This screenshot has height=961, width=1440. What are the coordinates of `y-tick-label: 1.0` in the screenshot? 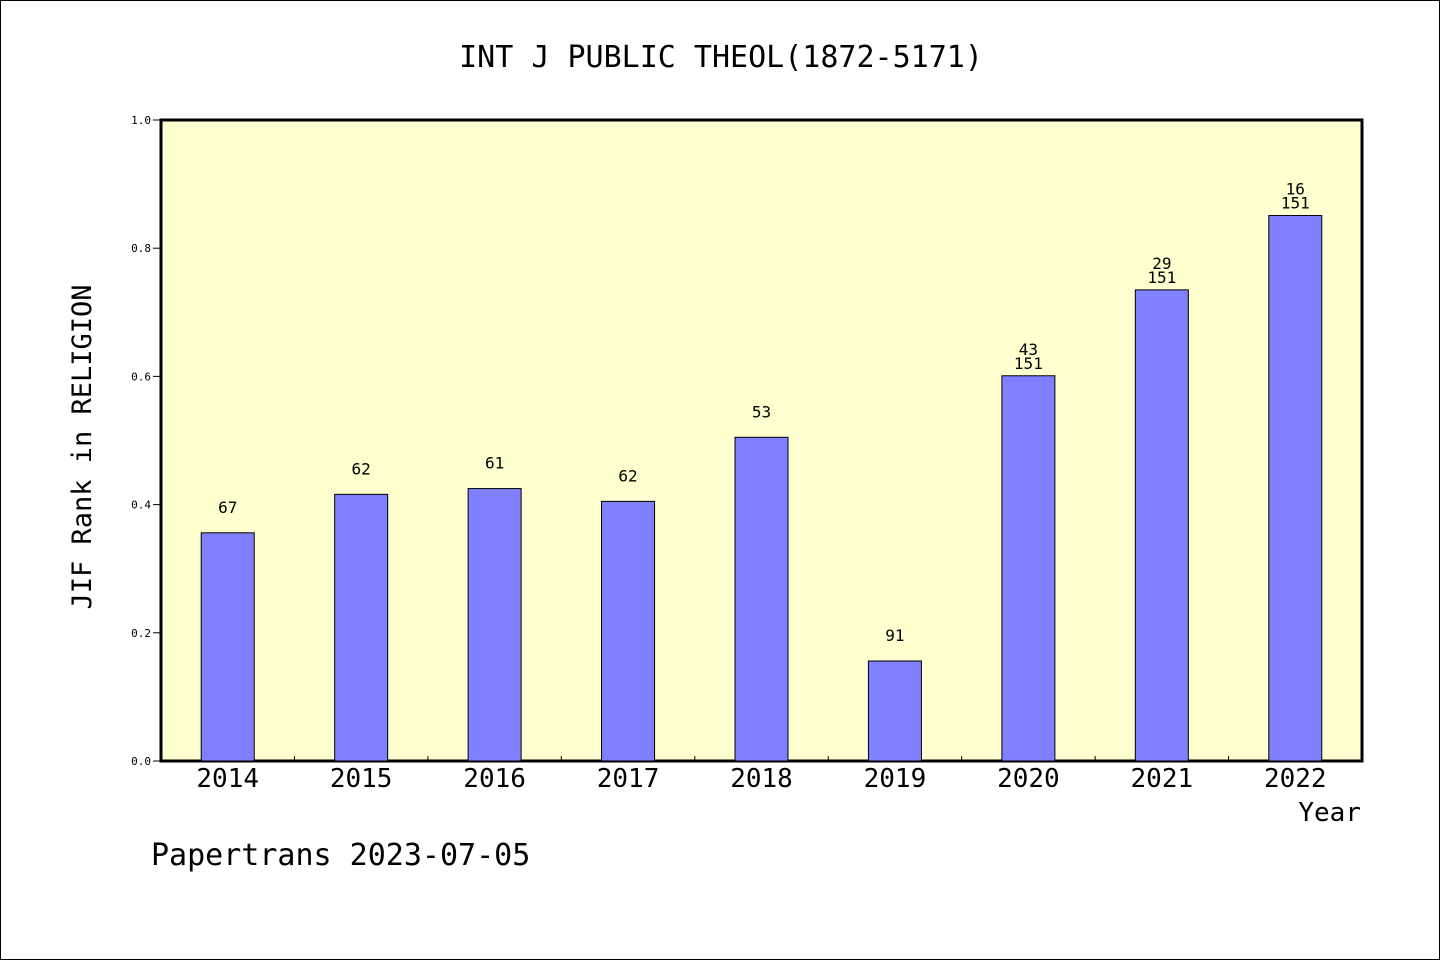 It's located at (141, 120).